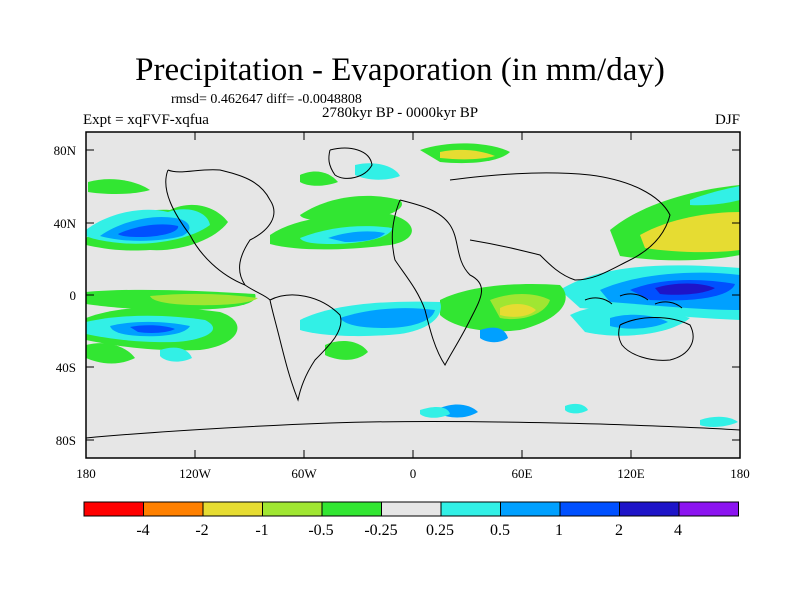  What do you see at coordinates (266, 99) in the screenshot?
I see `stats-line: rmsd= 0.462647 diff= -0.0048808` at bounding box center [266, 99].